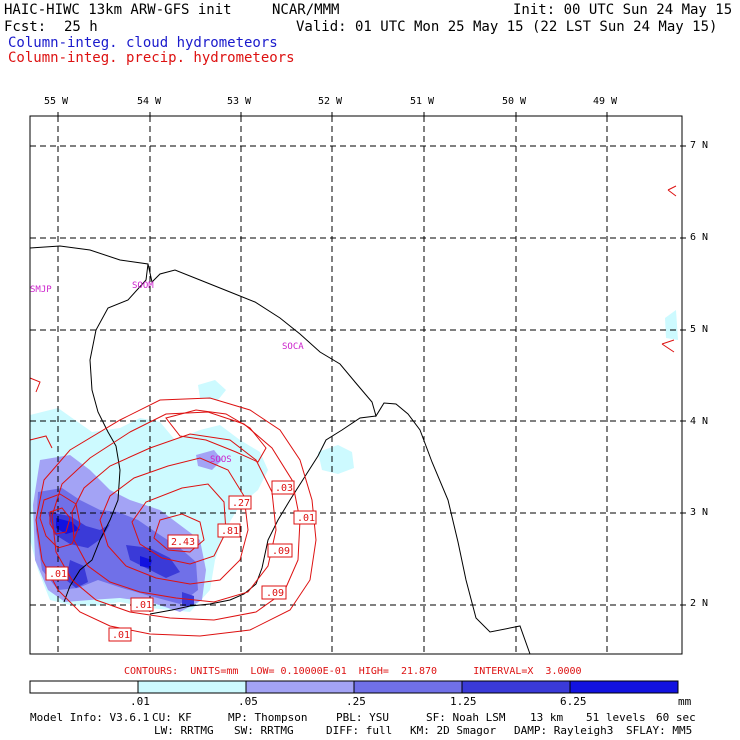  What do you see at coordinates (140, 701) in the screenshot?
I see `colorbar-tick: .01` at bounding box center [140, 701].